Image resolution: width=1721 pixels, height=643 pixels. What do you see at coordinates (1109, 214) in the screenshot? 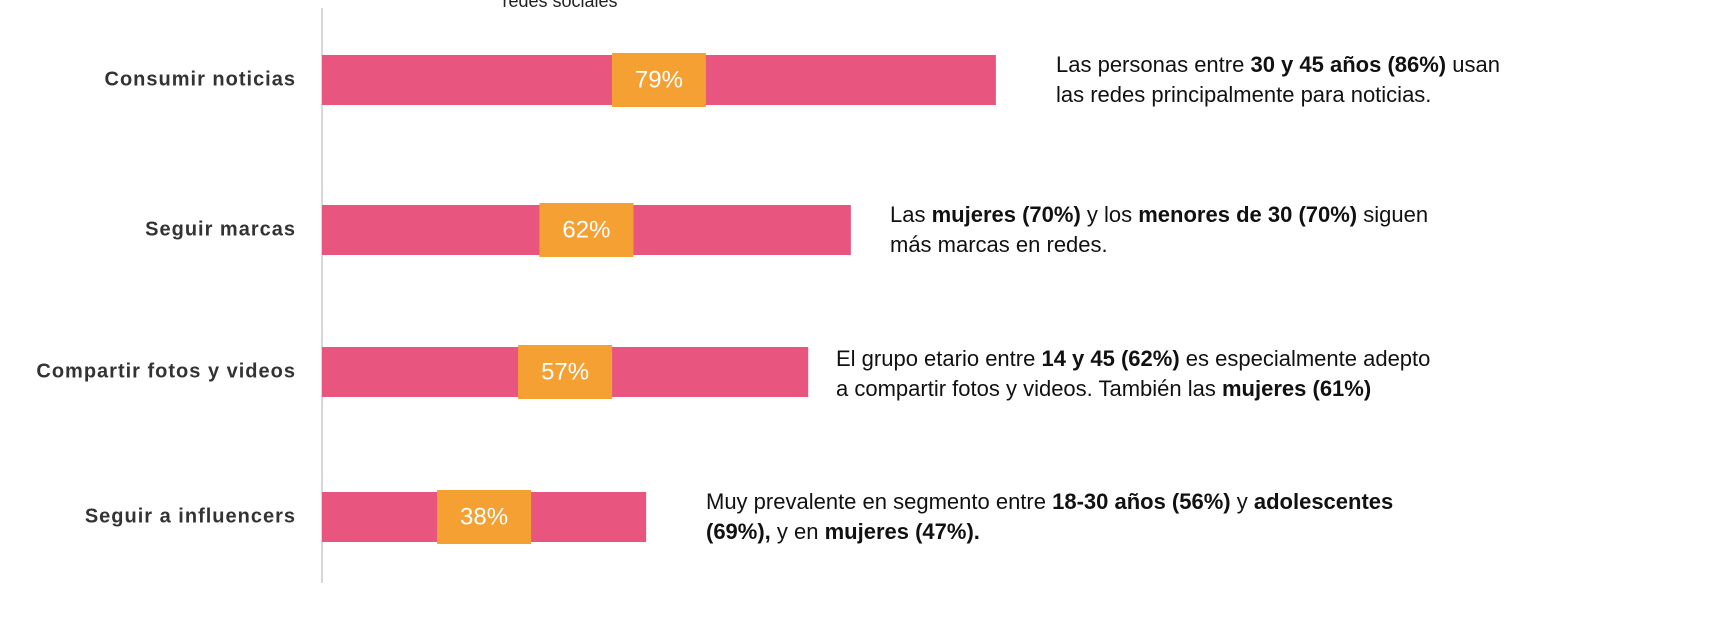
I see `annotation-text: y los` at bounding box center [1109, 214].